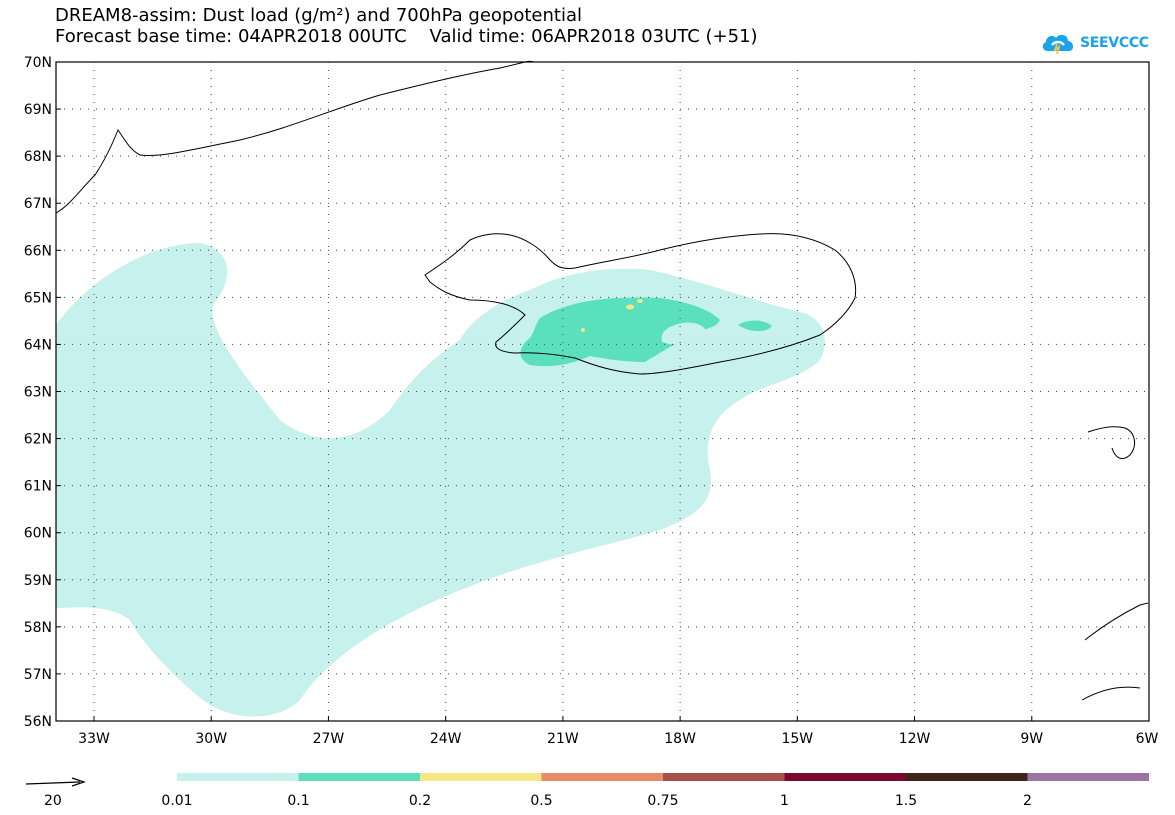 The image size is (1175, 815). What do you see at coordinates (662, 801) in the screenshot?
I see `legend-threshold-label: 0.75` at bounding box center [662, 801].